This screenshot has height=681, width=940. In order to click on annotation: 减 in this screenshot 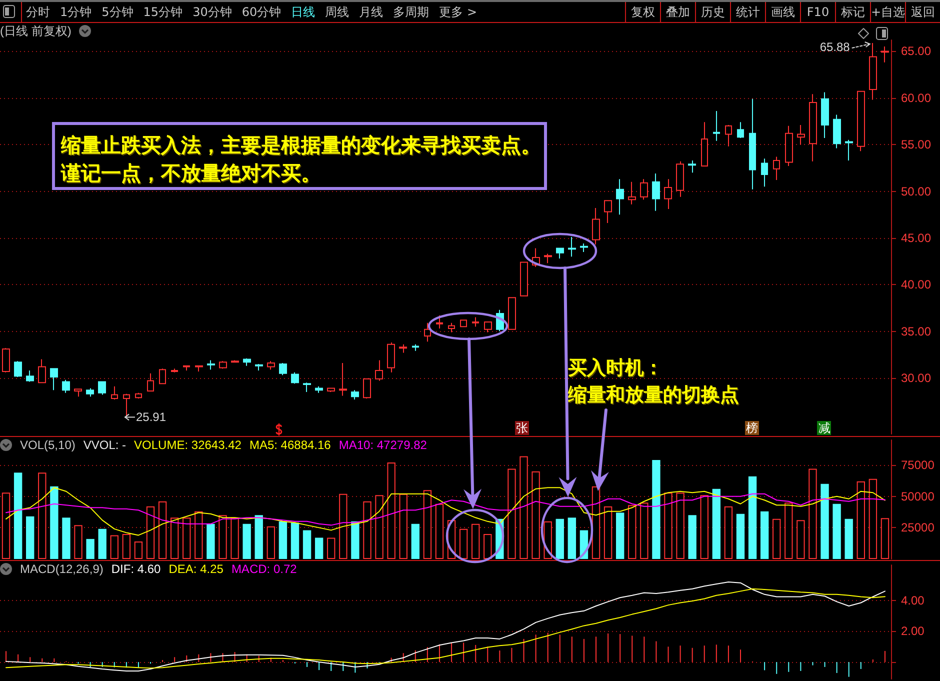, I will do `click(824, 428)`.